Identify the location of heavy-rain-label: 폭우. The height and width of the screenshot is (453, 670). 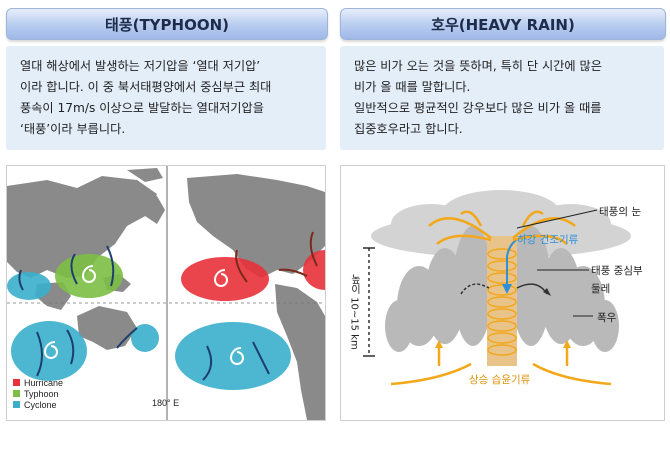
(607, 318).